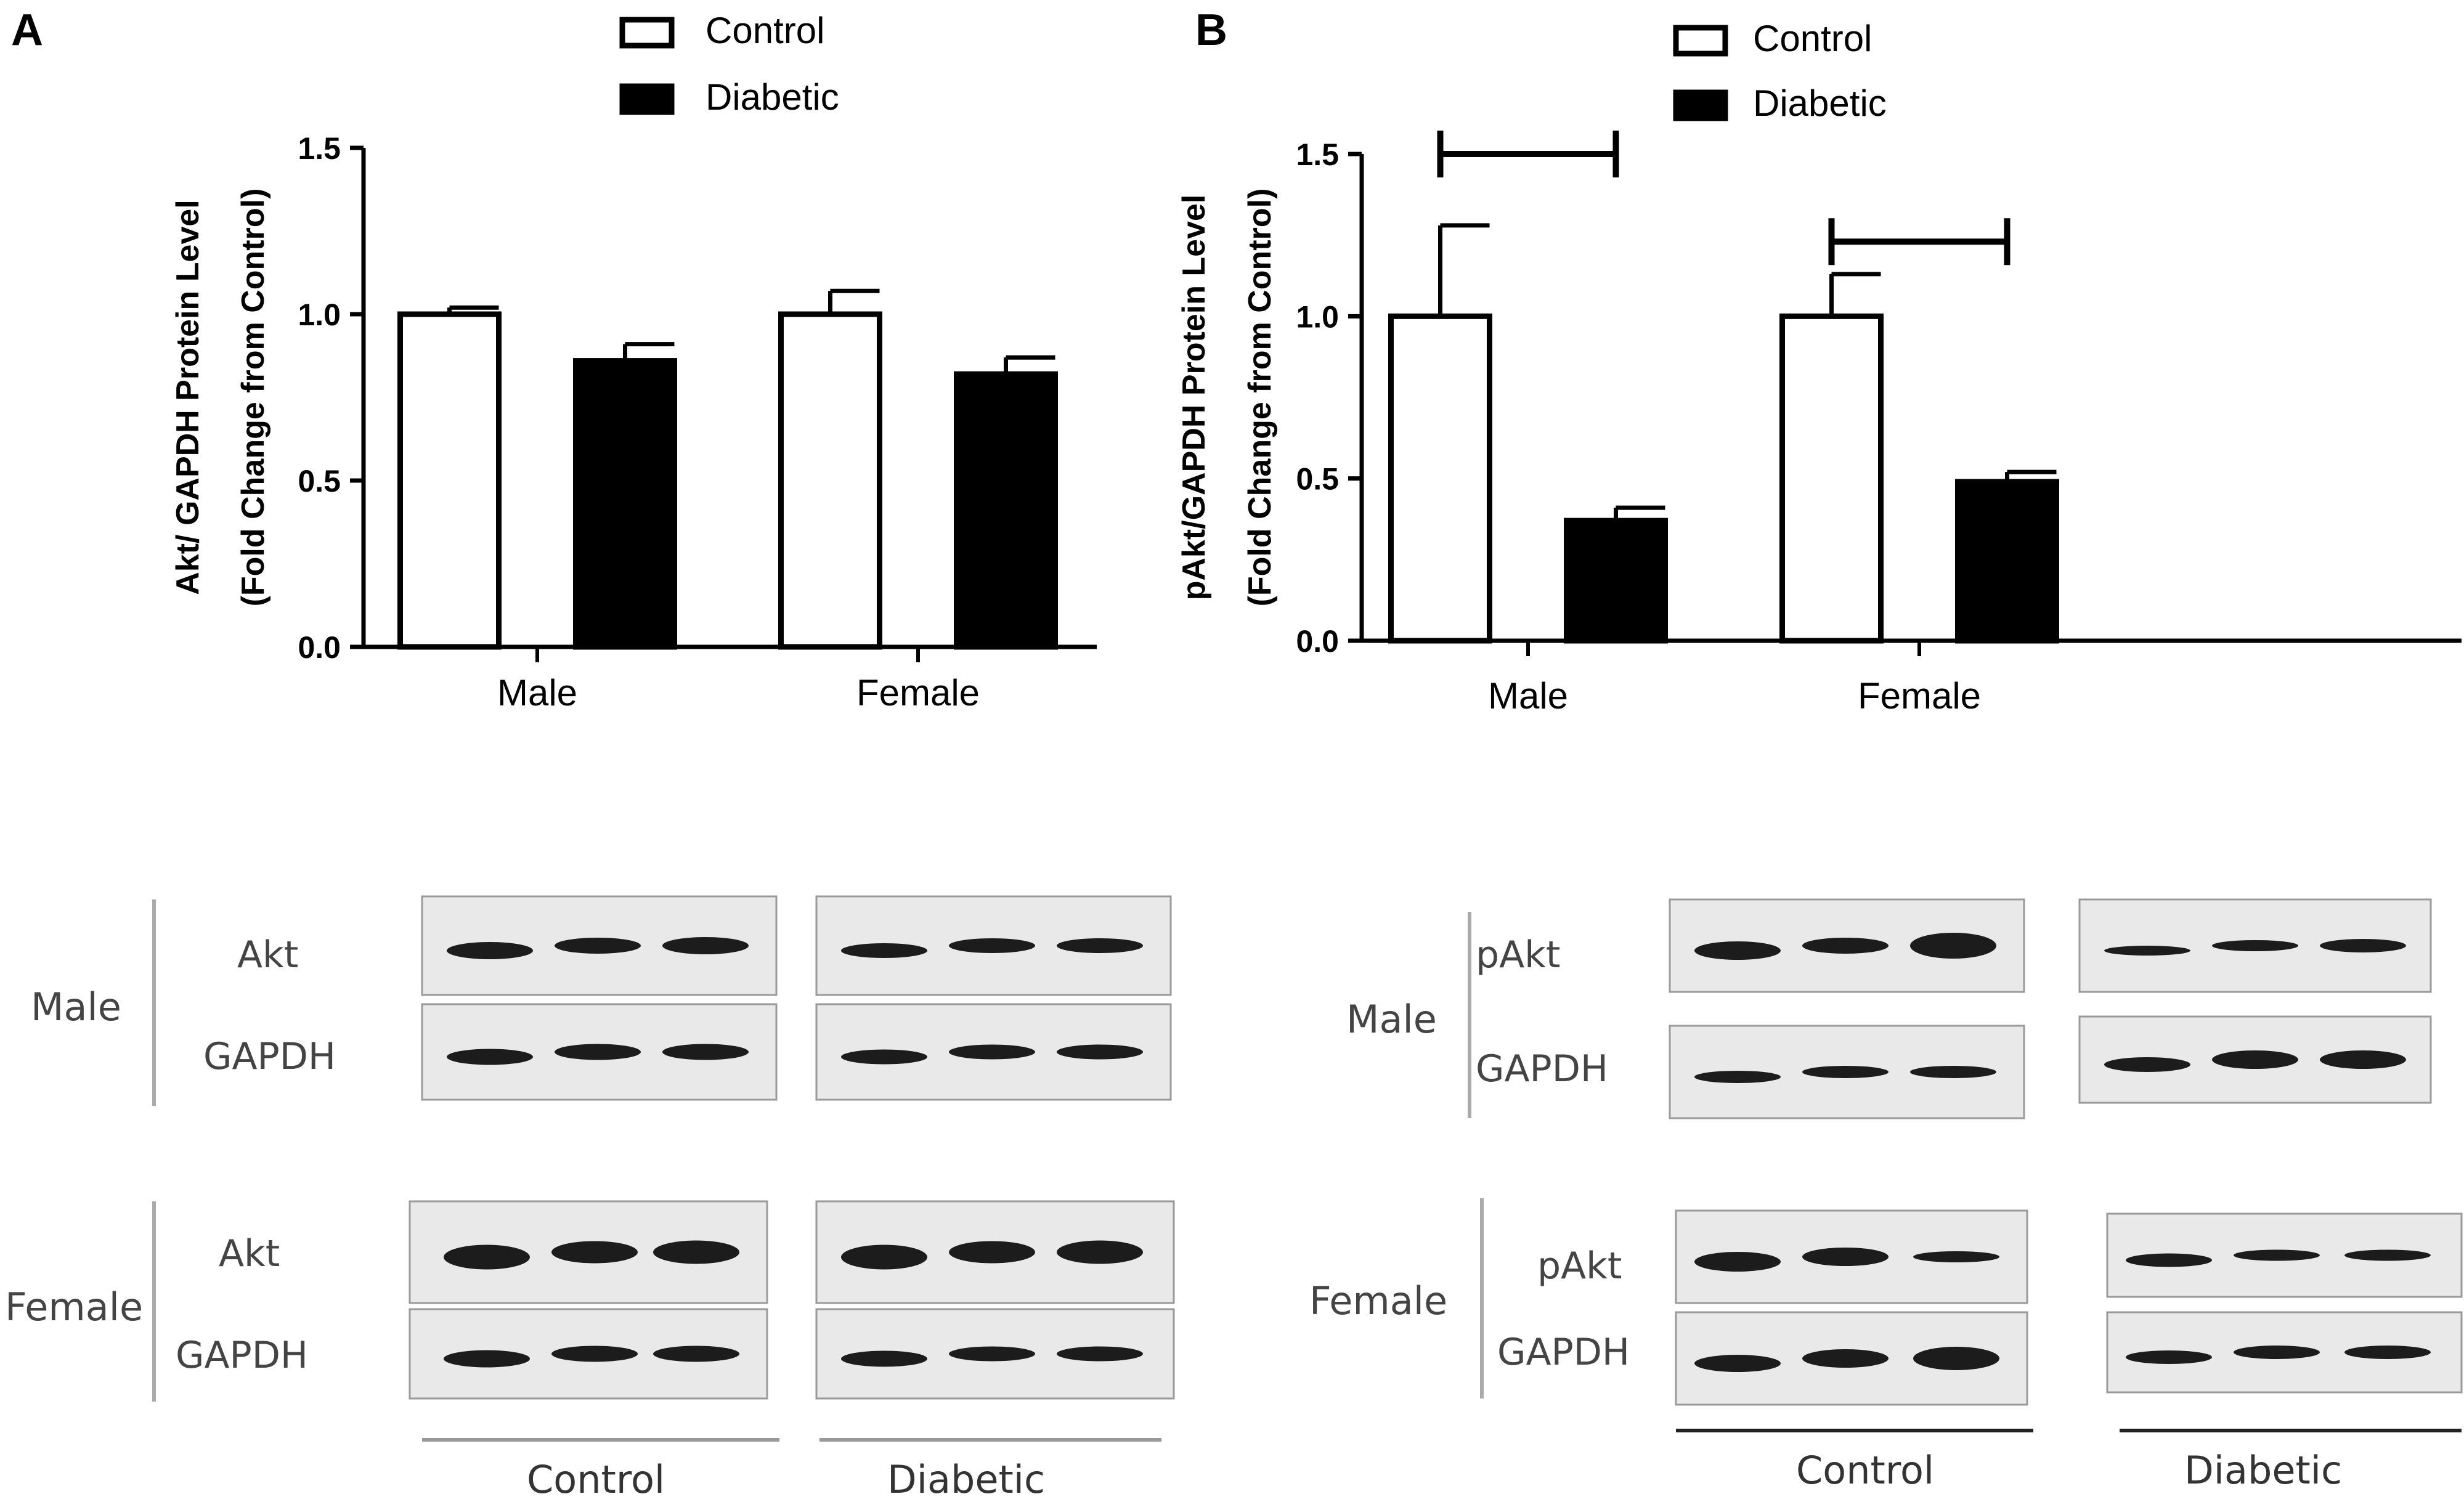  I want to click on panel-letter-a: A, so click(27, 31).